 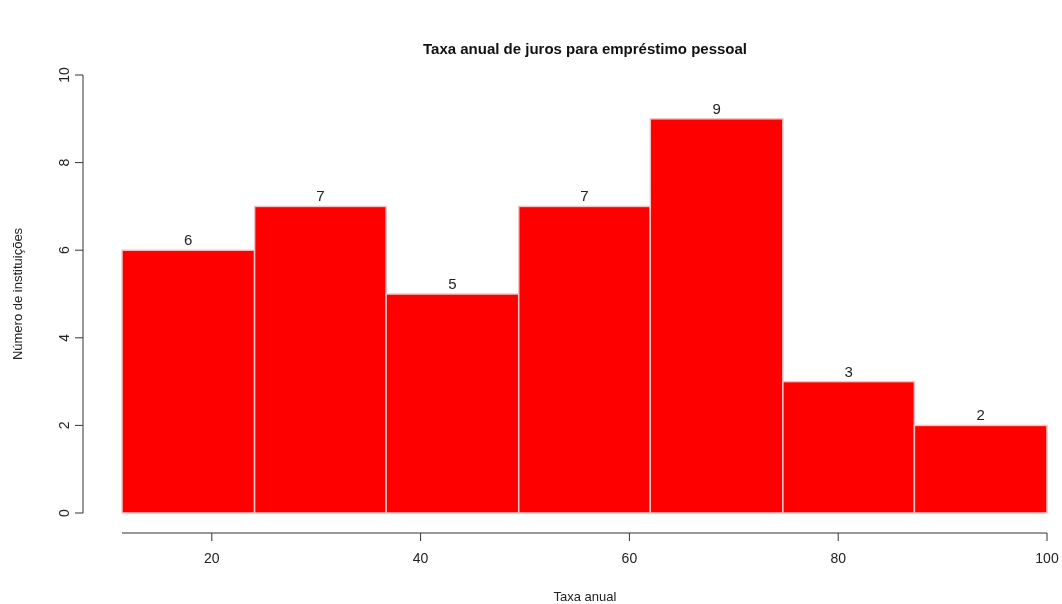 I want to click on y-tick-label: 6, so click(x=63, y=250).